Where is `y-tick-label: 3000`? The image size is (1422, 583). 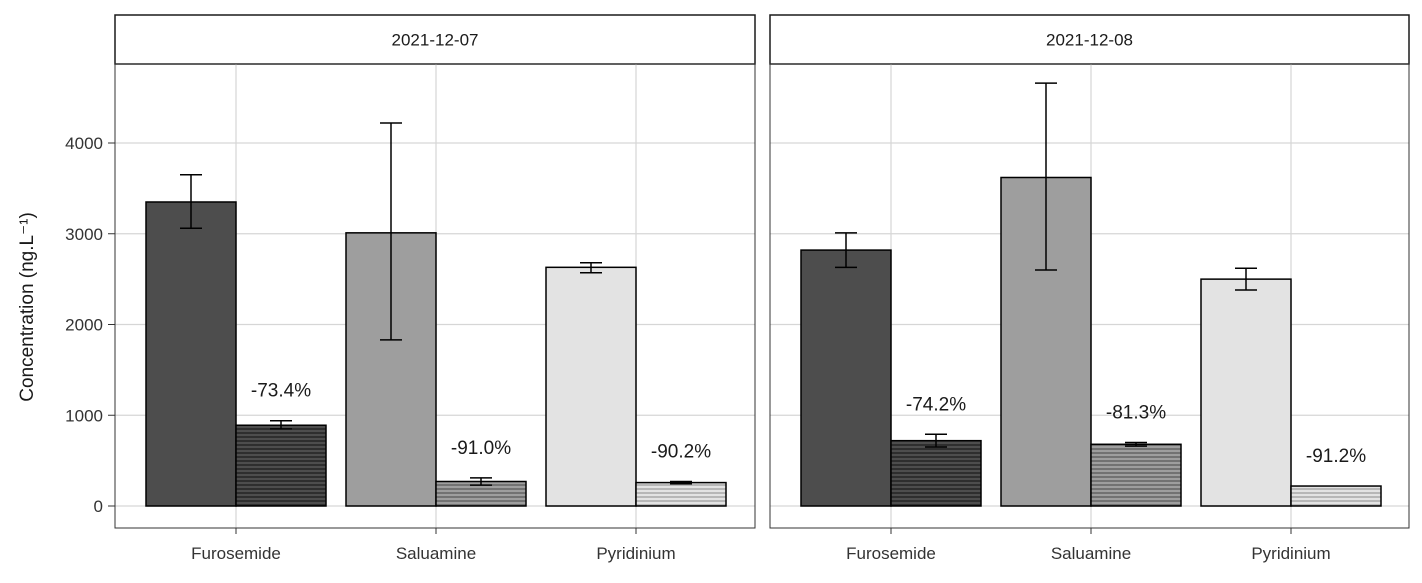
y-tick-label: 3000 is located at coordinates (84, 234).